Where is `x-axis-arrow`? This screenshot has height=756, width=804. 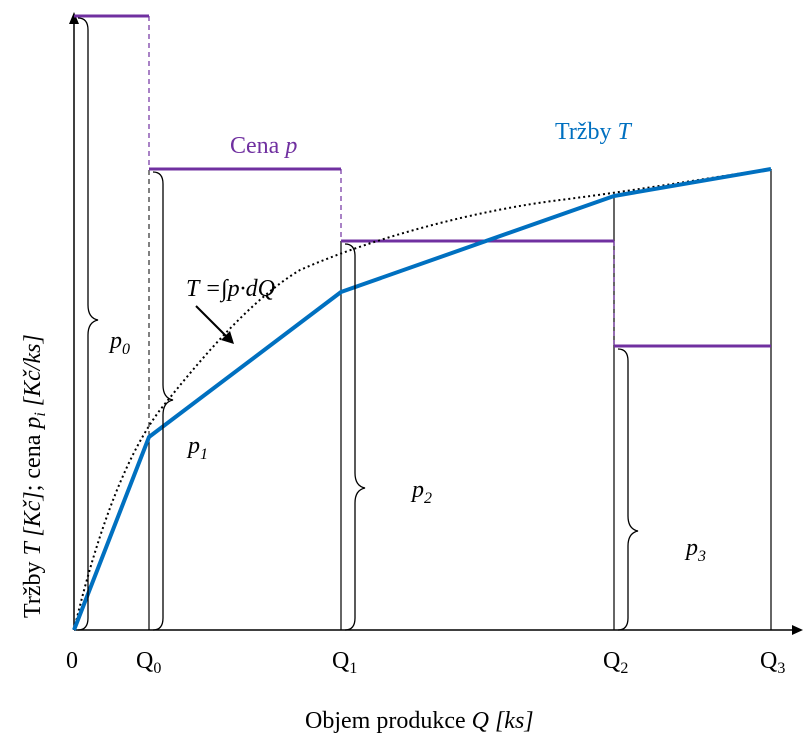 x-axis-arrow is located at coordinates (797, 630).